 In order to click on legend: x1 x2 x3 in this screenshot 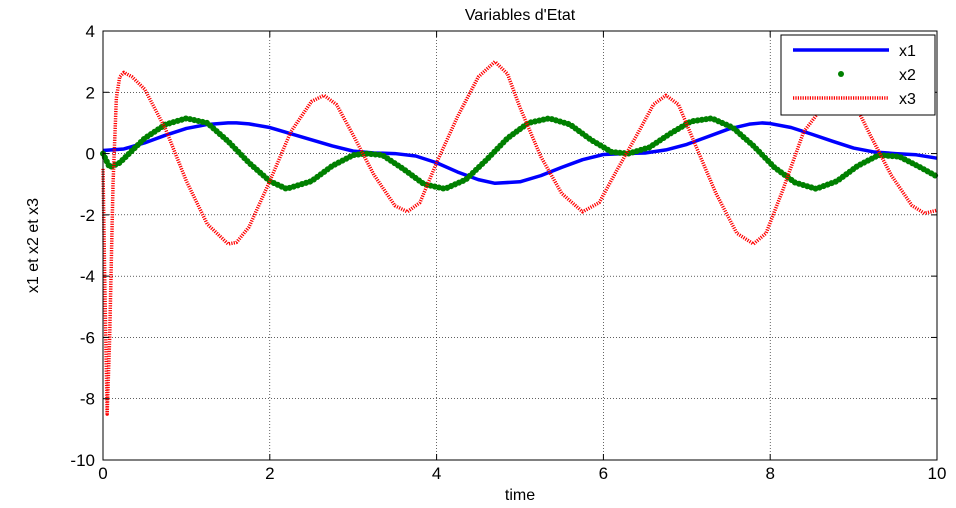, I will do `click(858, 75)`.